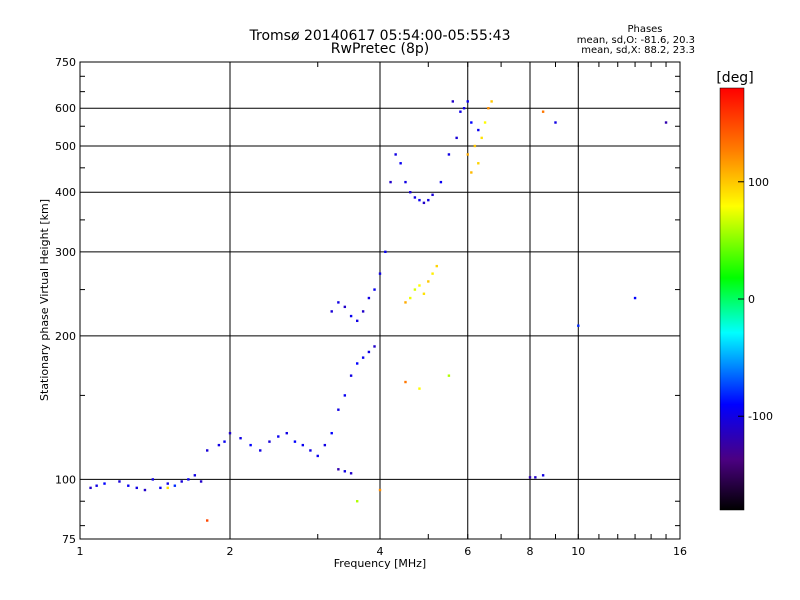 The width and height of the screenshot is (800, 600). I want to click on x-tick-label: 8, so click(530, 551).